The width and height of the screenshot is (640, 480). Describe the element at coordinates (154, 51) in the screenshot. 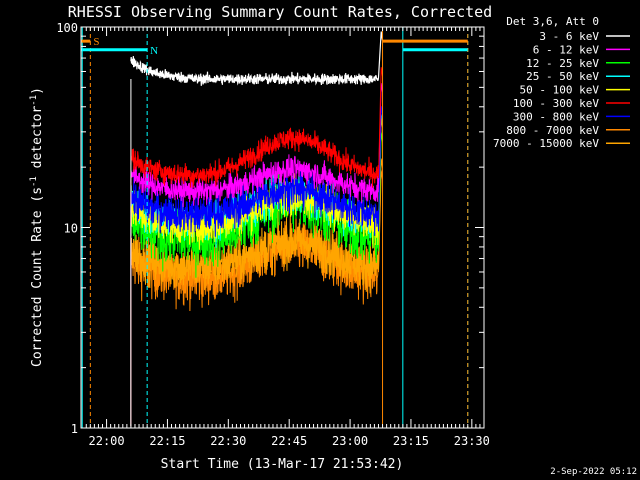

I see `flag-label-1: N` at that location.